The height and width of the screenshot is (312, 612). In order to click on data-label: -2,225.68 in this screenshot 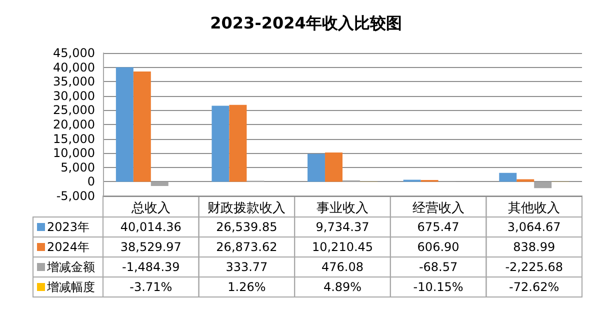, I will do `click(534, 267)`.